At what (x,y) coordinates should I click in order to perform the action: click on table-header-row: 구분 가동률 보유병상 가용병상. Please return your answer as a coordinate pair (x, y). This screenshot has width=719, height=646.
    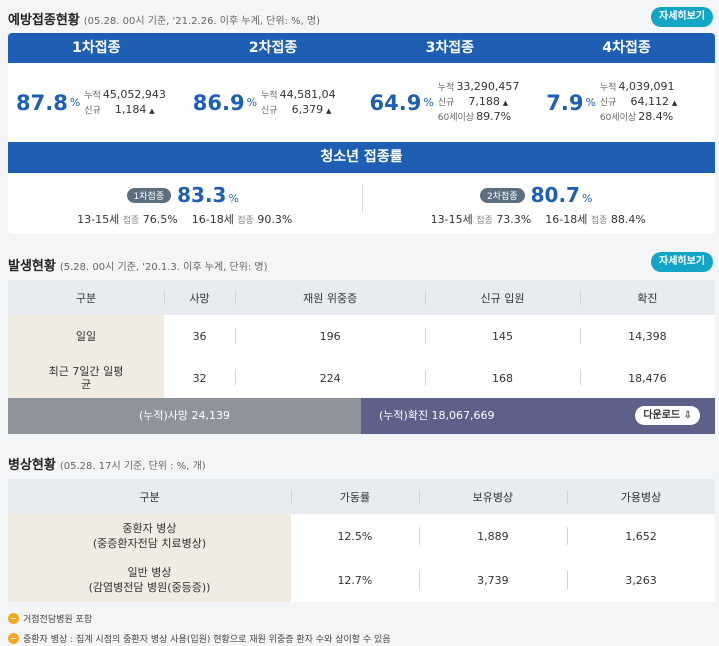
    Looking at the image, I should click on (361, 496).